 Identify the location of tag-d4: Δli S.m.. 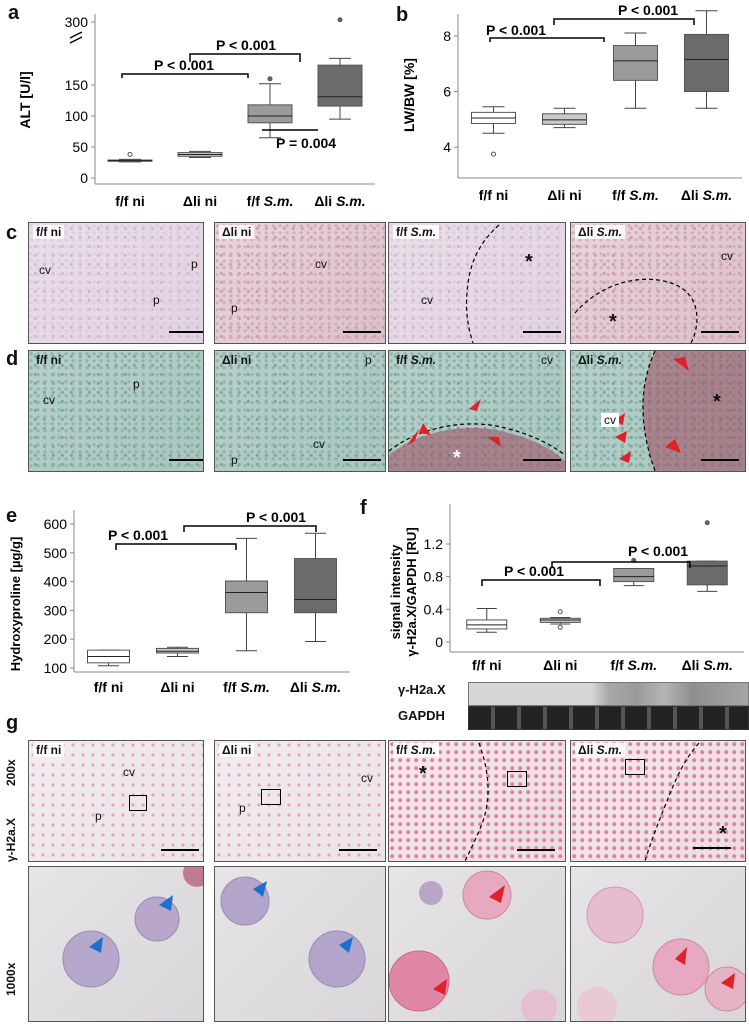
(600, 360).